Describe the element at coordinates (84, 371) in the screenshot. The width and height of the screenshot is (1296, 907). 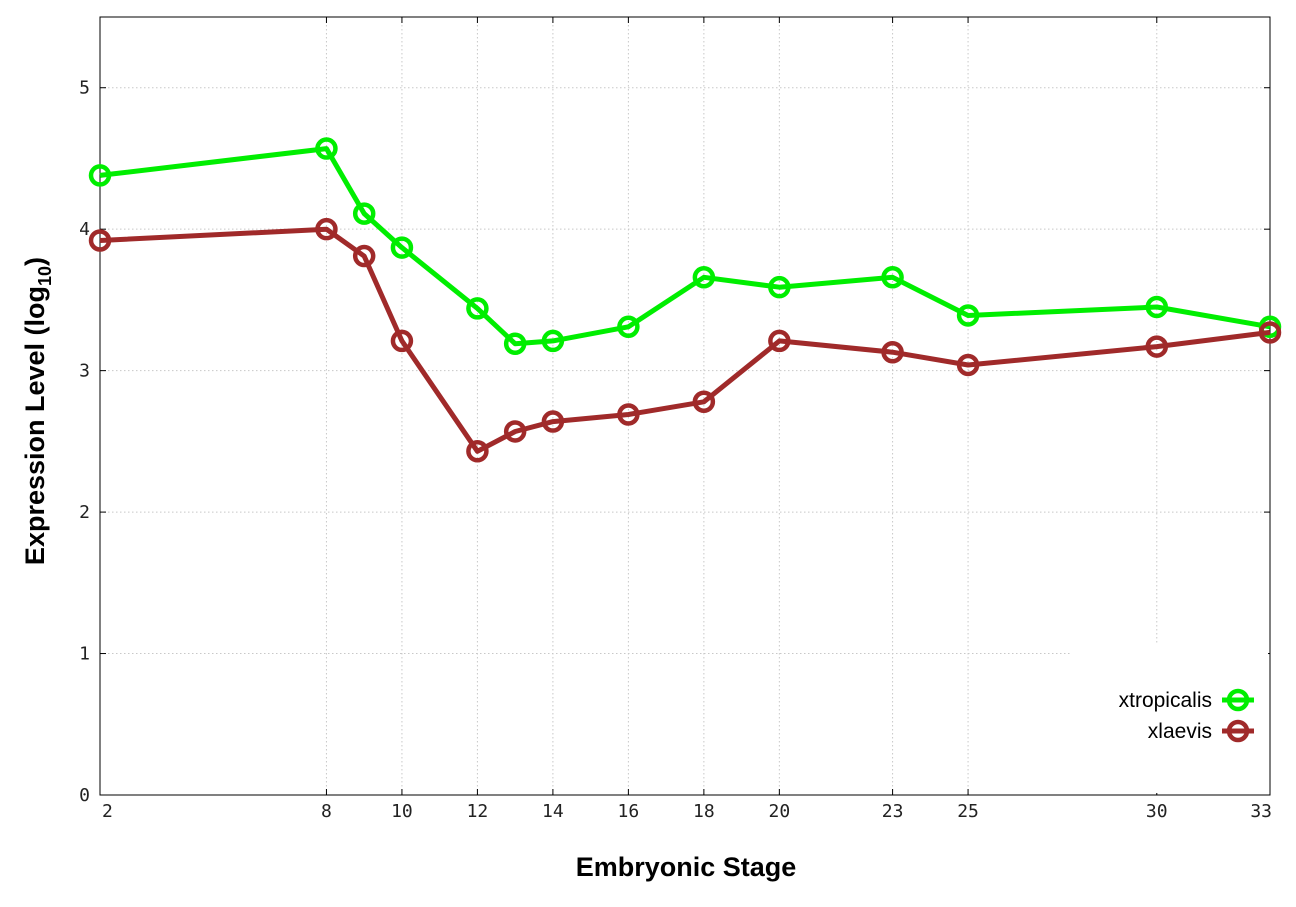
I see `y-tick-label: 3` at that location.